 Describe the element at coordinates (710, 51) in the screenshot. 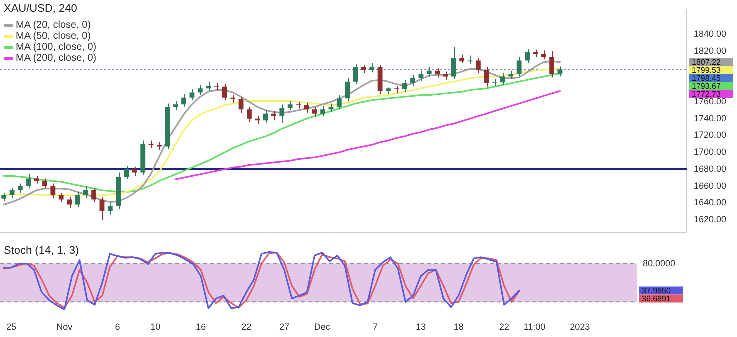

I see `y-tick-label: 1820.00` at that location.